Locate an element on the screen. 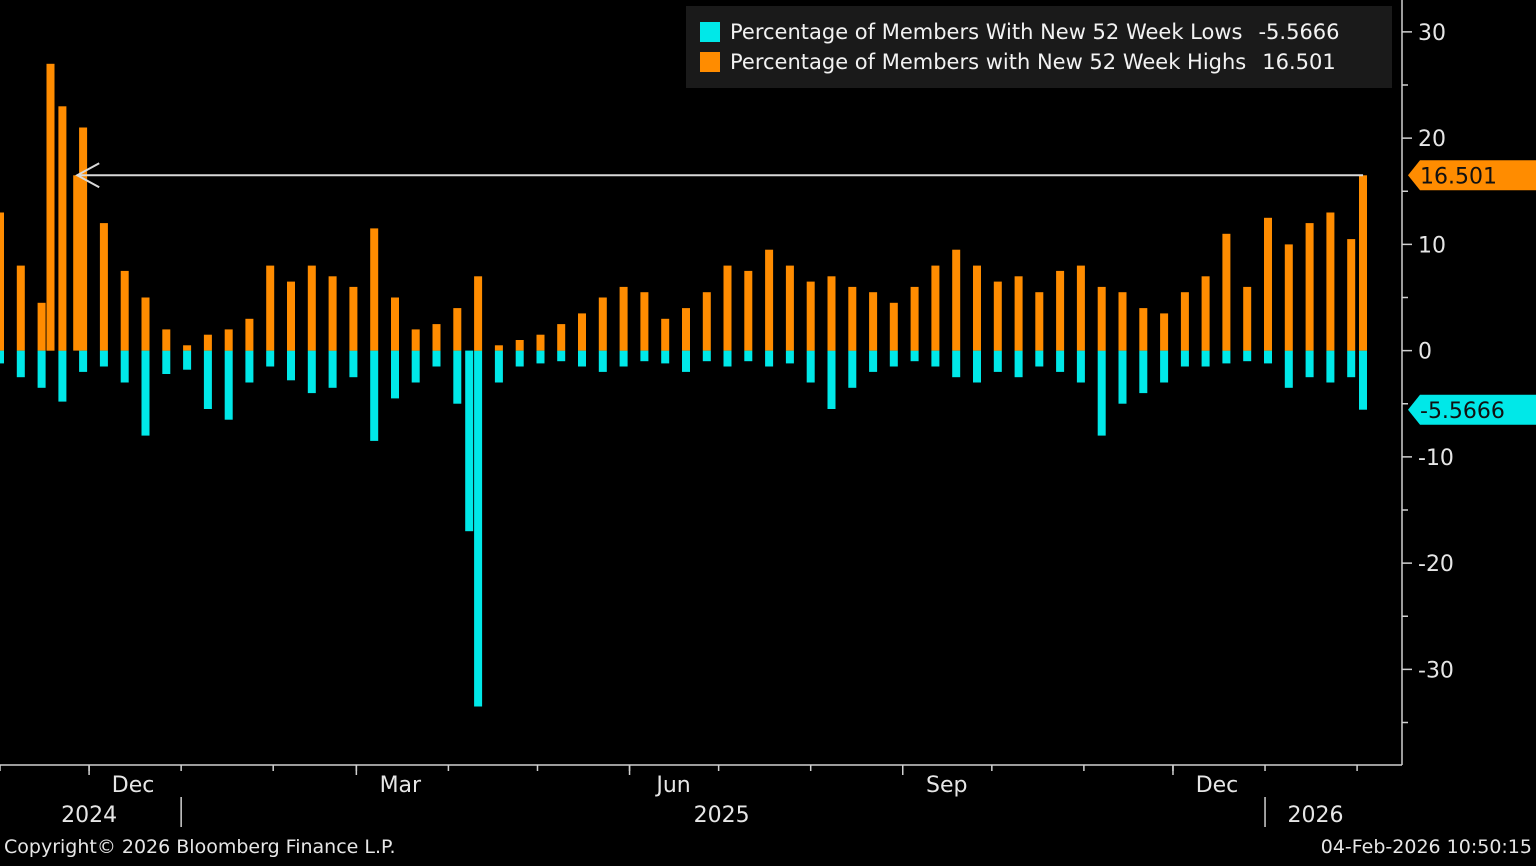  y-tick-label: 0 is located at coordinates (1425, 352).